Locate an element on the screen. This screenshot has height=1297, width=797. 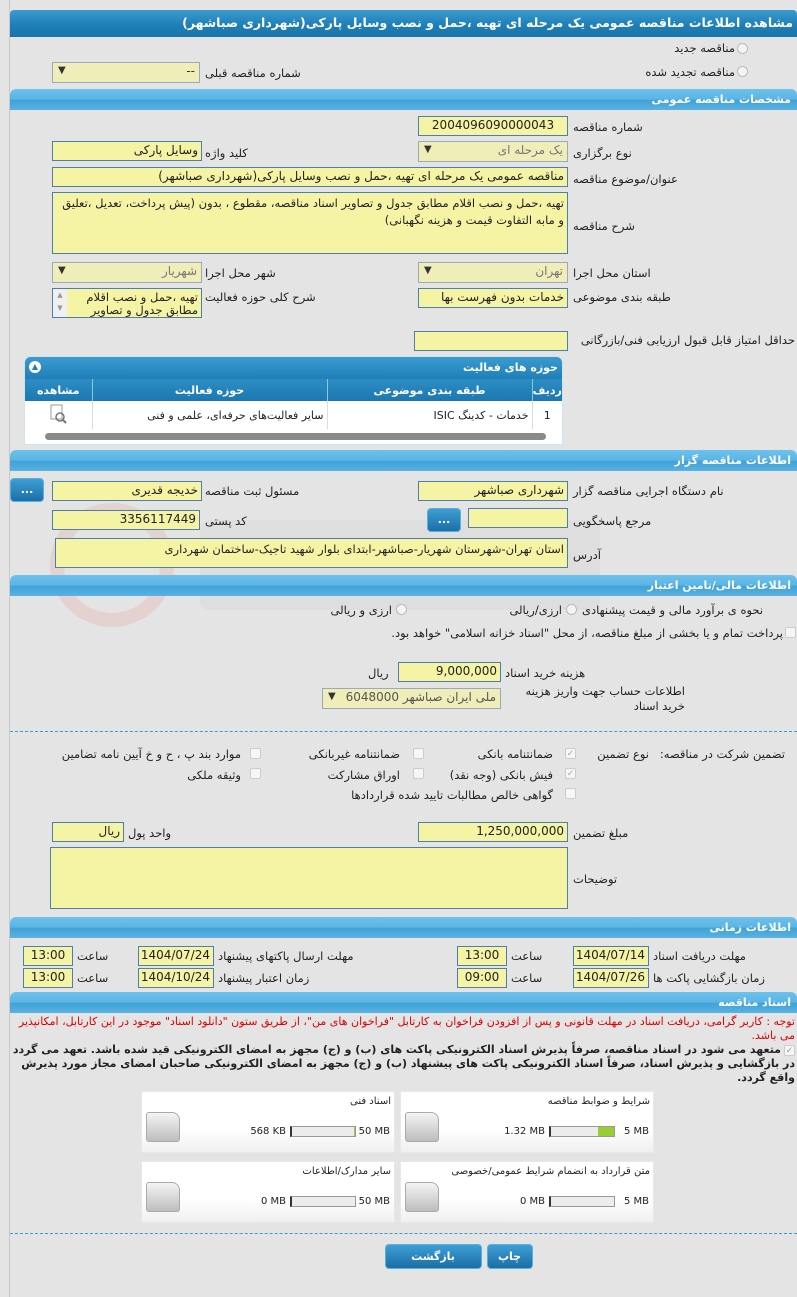
estimate-option2-label: ارزی و ریالی is located at coordinates (361, 610).